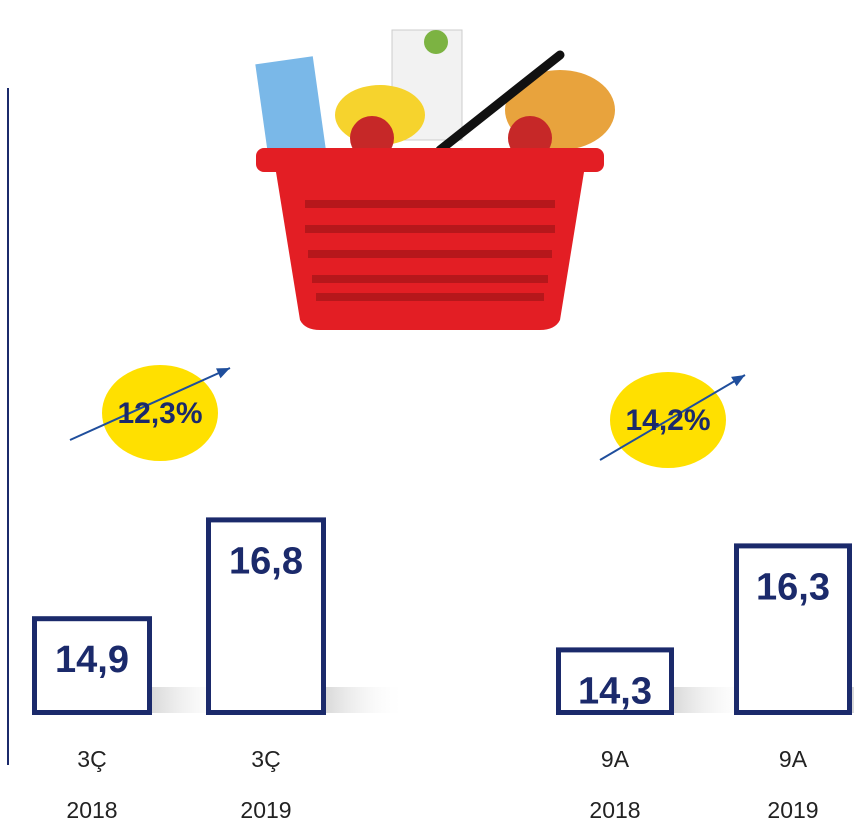 The height and width of the screenshot is (833, 854). I want to click on value-label: 16,8, so click(266, 561).